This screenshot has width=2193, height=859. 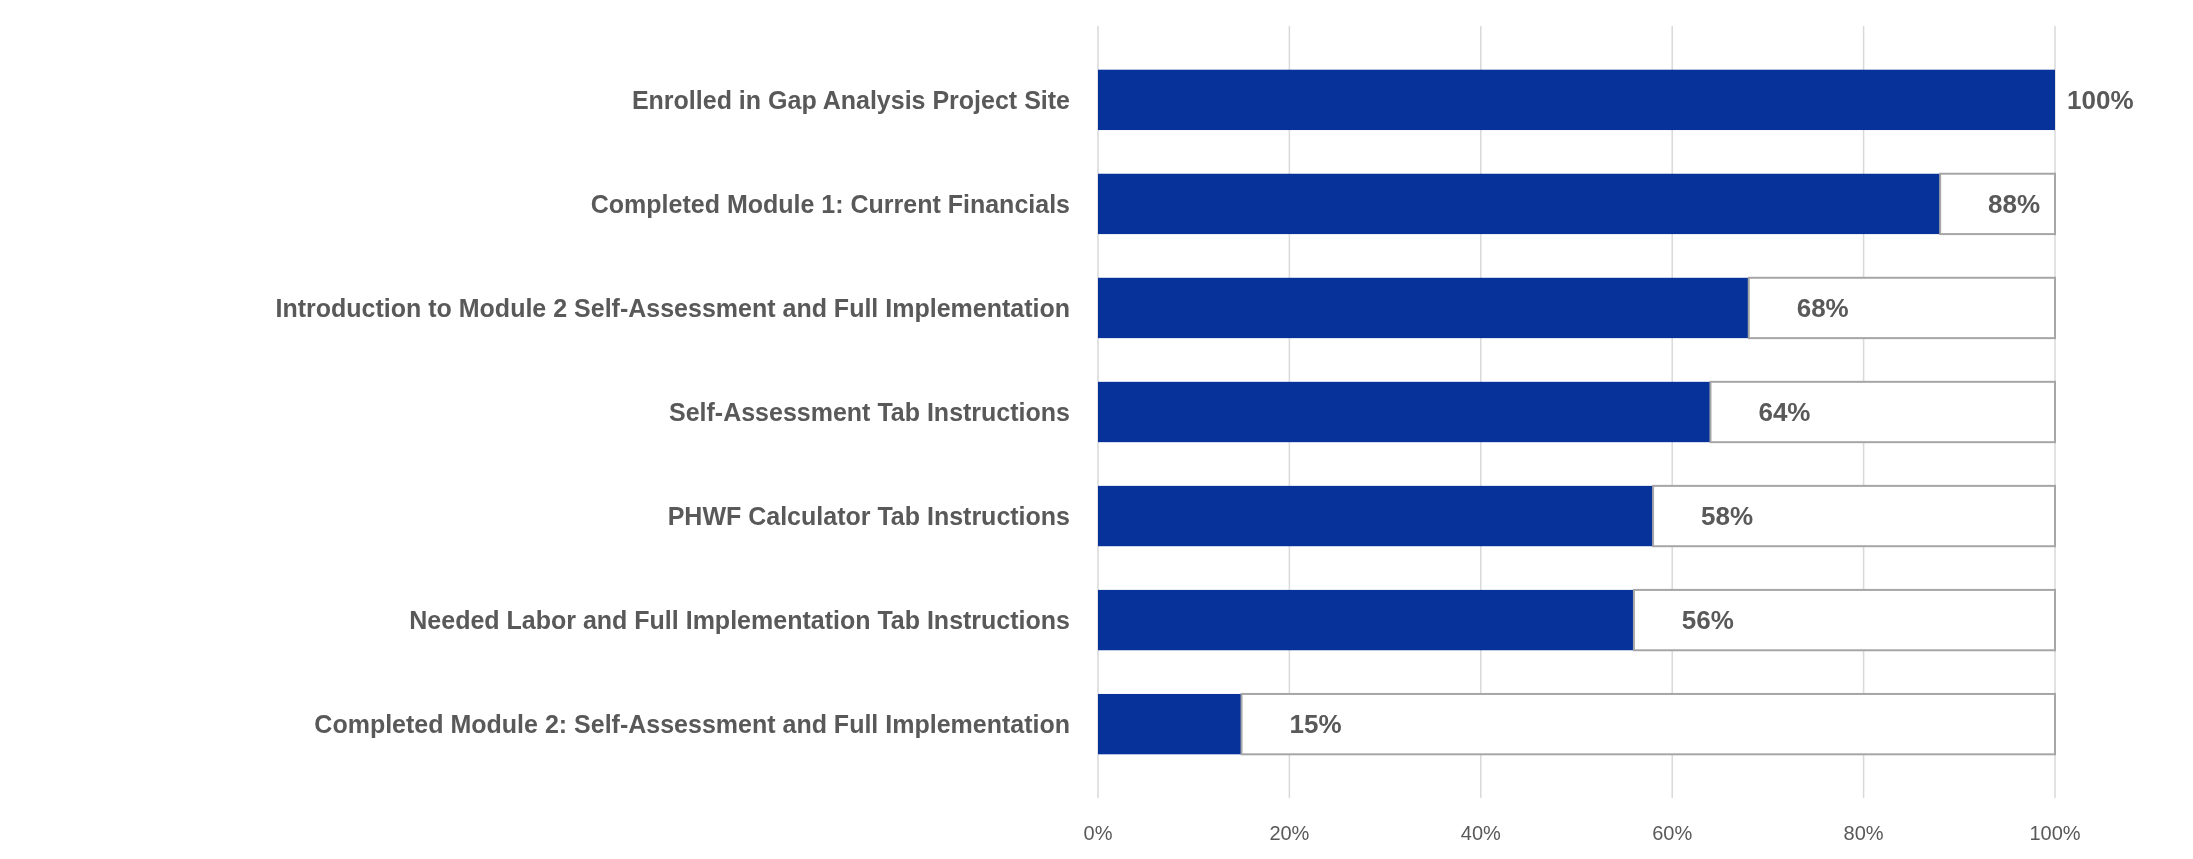 I want to click on data-label: 56%, so click(x=1707, y=620).